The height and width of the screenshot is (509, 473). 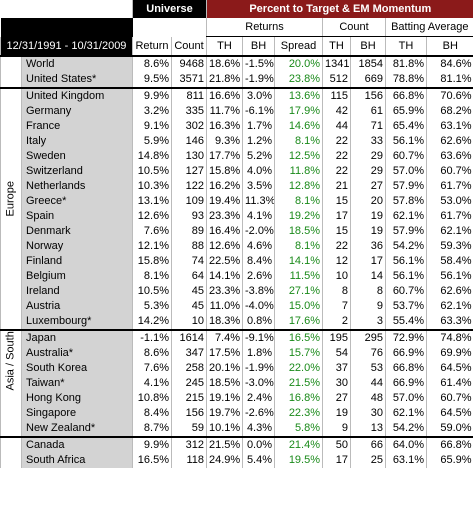 What do you see at coordinates (237, 141) in the screenshot?
I see `row: Italy 5.9% 146 9.3% 1.2% 8.1% 22 33 56.1% 62.6%` at bounding box center [237, 141].